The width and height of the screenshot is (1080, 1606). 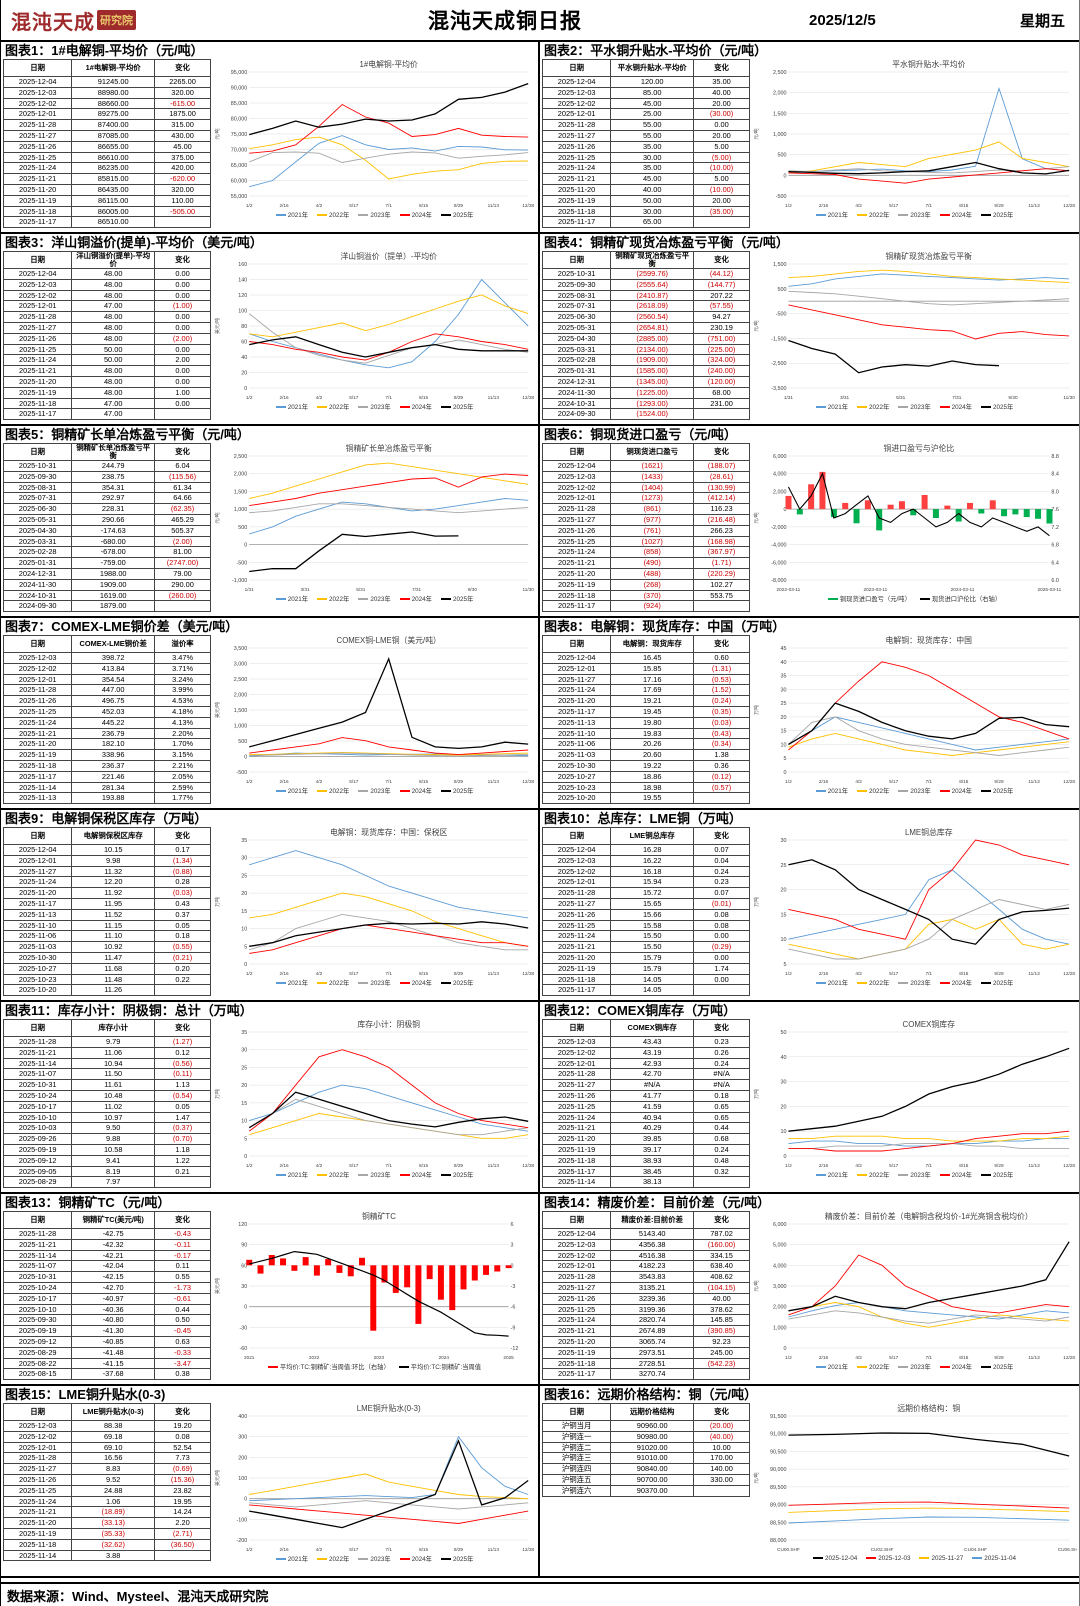 I want to click on table-row: 2025-12-02 (1404) (130.99), so click(x=646, y=487).